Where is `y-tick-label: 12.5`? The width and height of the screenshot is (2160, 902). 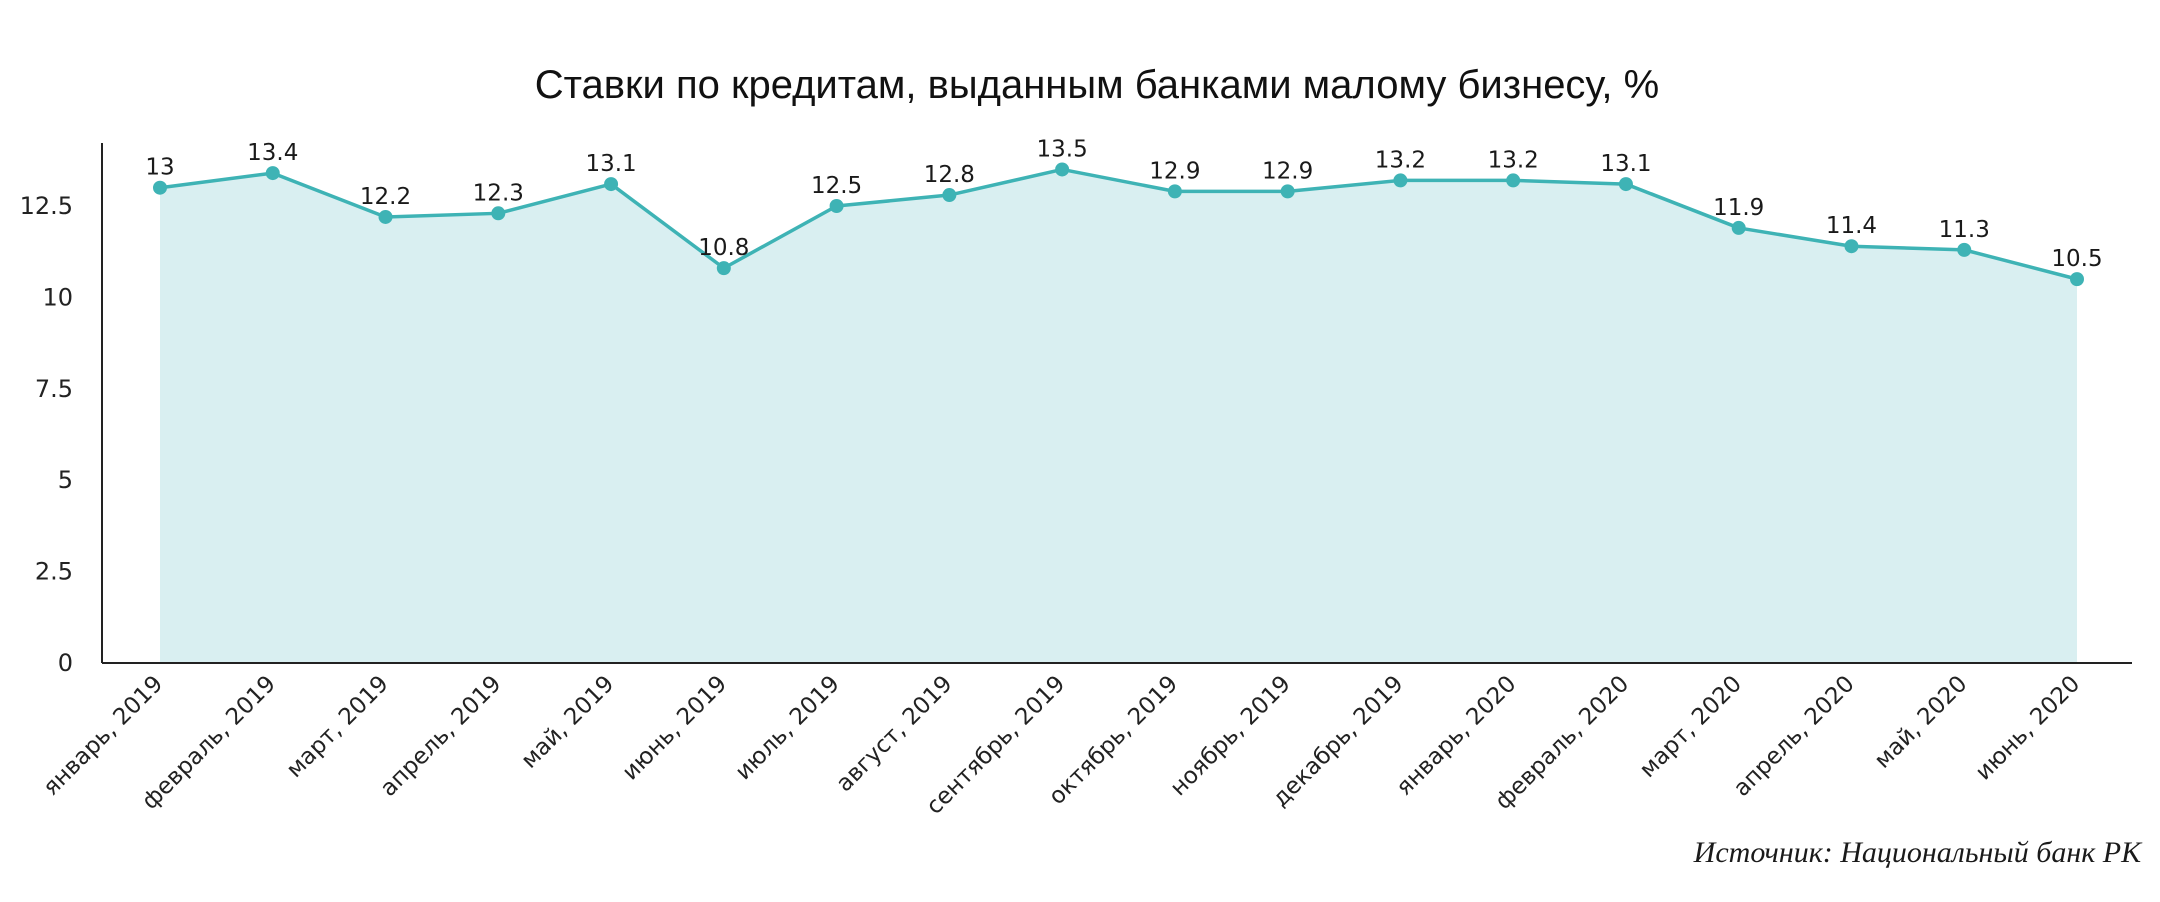
y-tick-label: 12.5 is located at coordinates (46, 206).